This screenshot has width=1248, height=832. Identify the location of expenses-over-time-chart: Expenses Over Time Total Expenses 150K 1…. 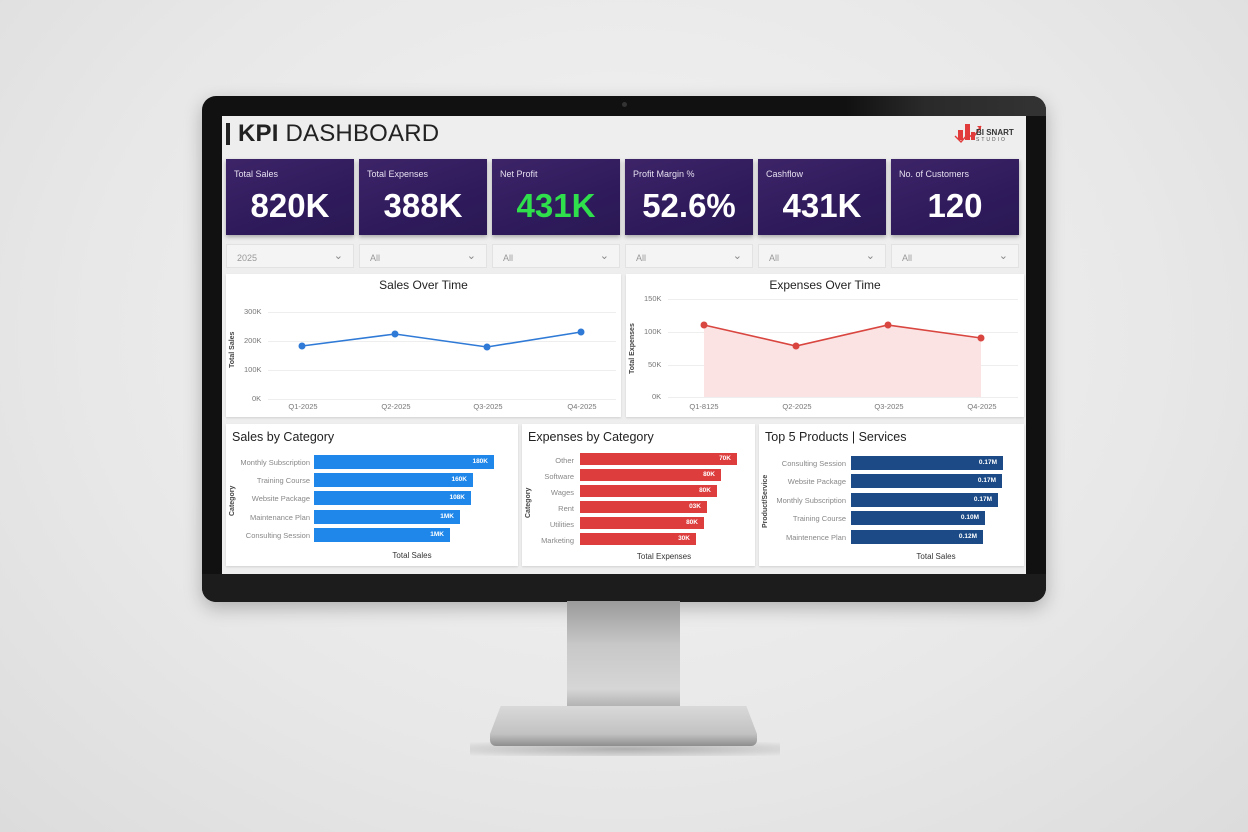
(825, 345).